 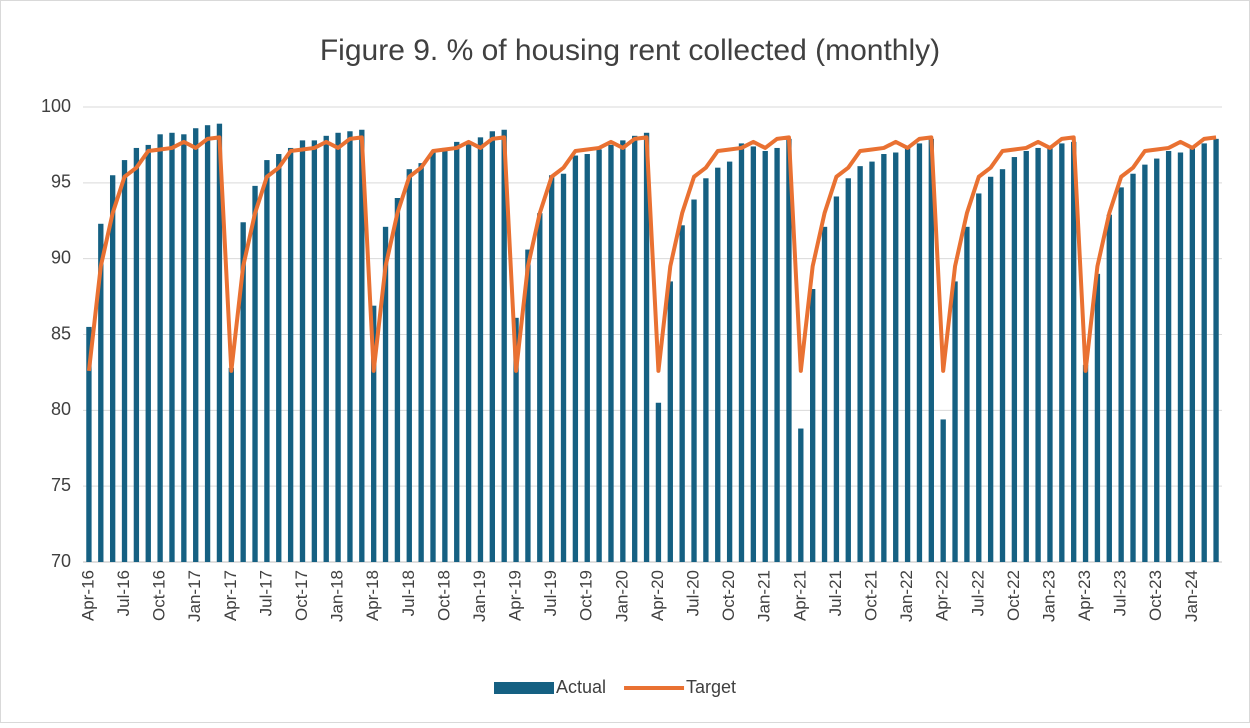 I want to click on x-tick-label: Jul-21, so click(x=835, y=593).